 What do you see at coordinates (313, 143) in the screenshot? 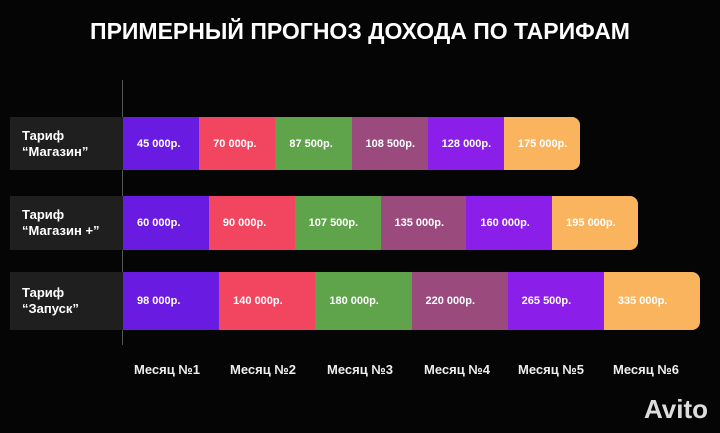
I see `segment: 87 500р.` at bounding box center [313, 143].